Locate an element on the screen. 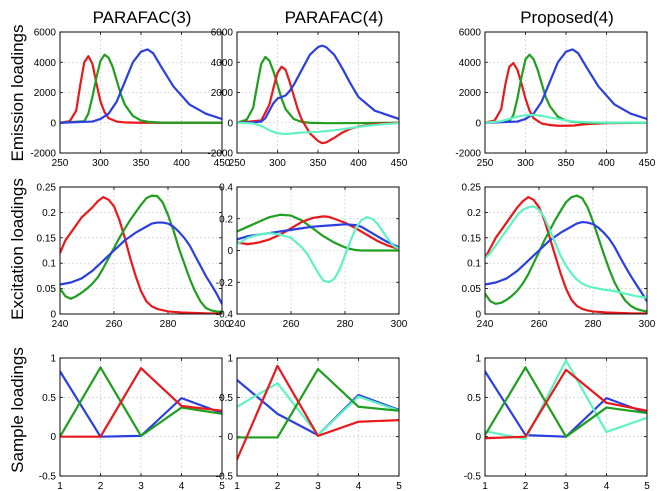  x-tick-label: 280 is located at coordinates (345, 324).